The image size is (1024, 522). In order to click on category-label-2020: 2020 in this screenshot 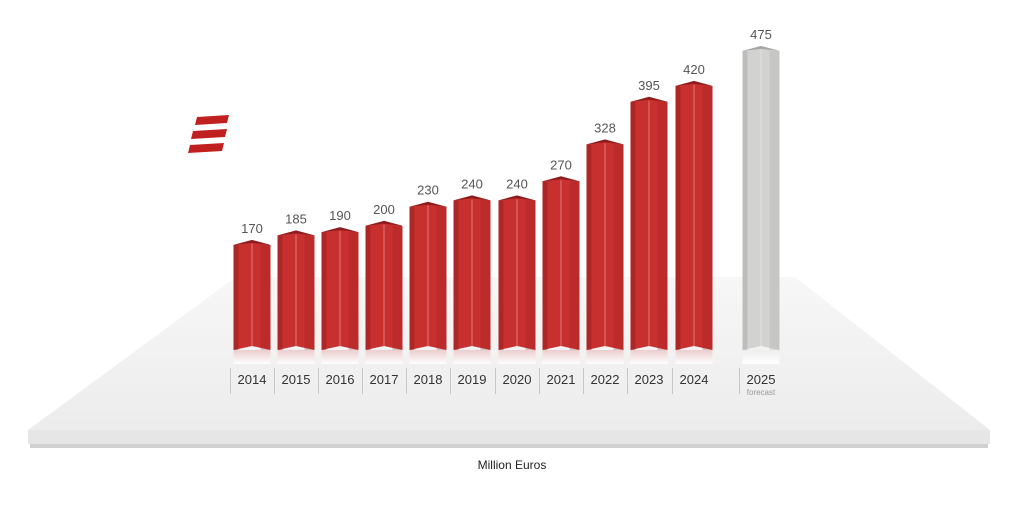, I will do `click(517, 379)`.